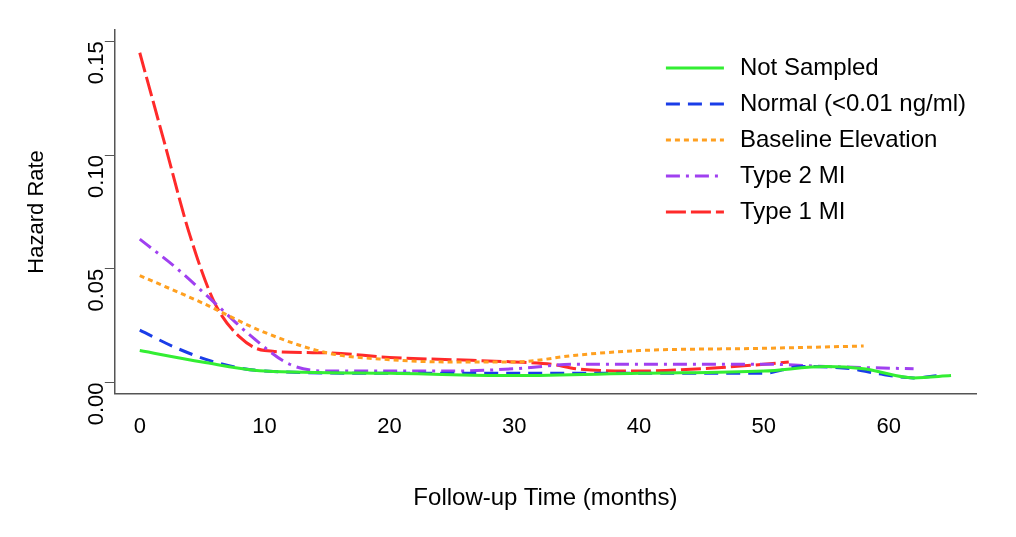  Describe the element at coordinates (389, 426) in the screenshot. I see `x-tick-label: 20` at that location.